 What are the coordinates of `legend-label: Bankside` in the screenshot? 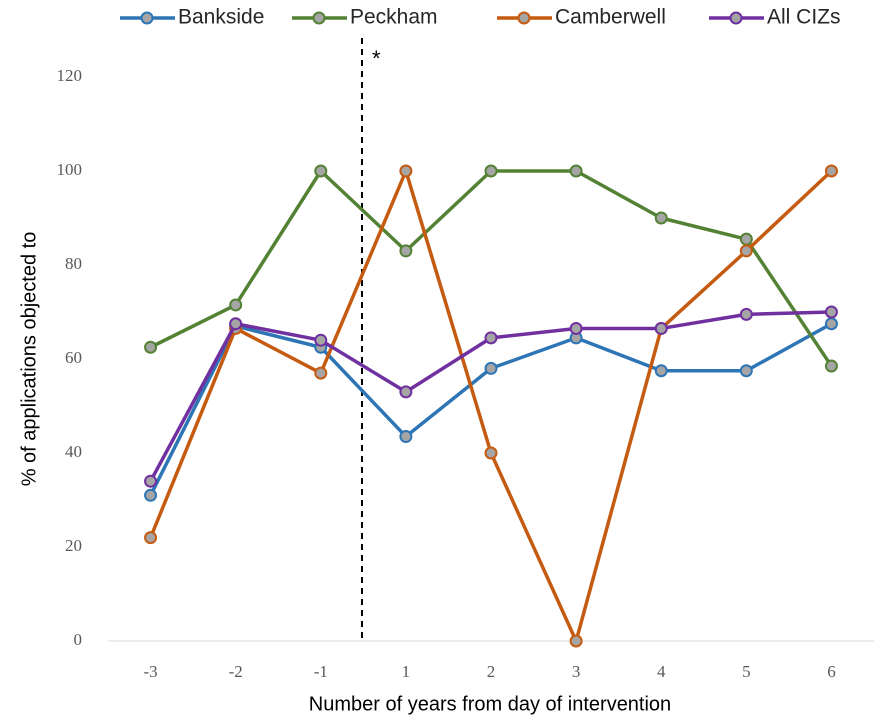 It's located at (221, 17).